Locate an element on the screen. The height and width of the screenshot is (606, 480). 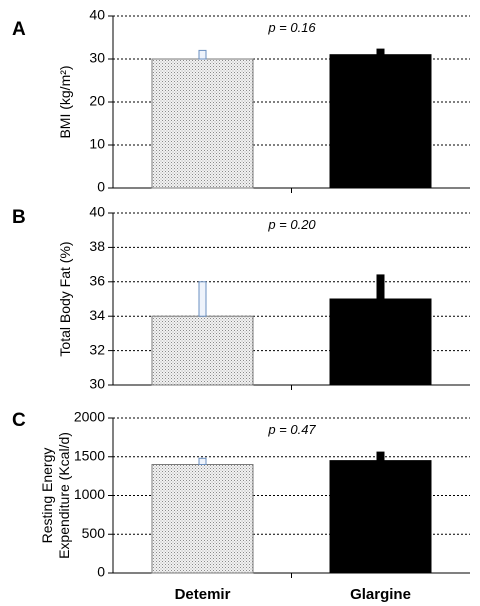
y-tick-label: 1500 is located at coordinates (89, 455).